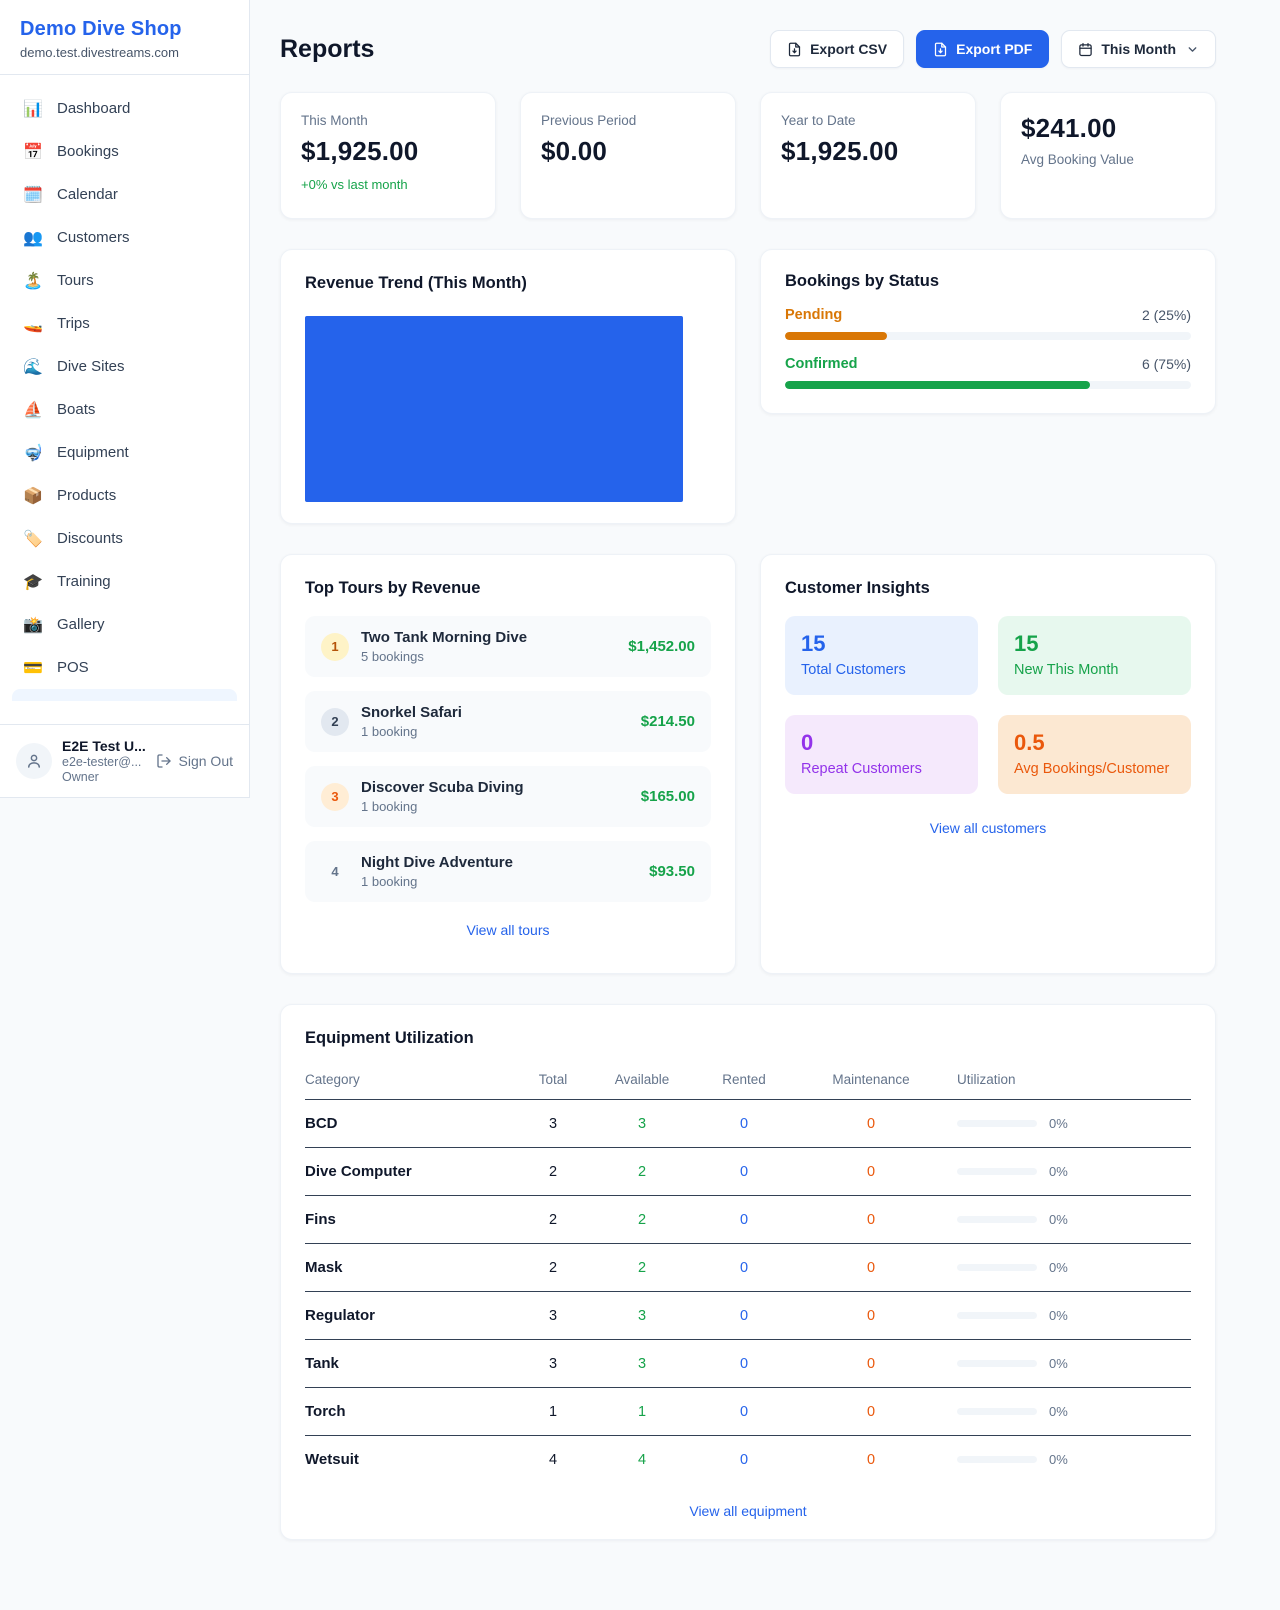  Describe the element at coordinates (33, 108) in the screenshot. I see `bar-chart-icon: 📊` at that location.